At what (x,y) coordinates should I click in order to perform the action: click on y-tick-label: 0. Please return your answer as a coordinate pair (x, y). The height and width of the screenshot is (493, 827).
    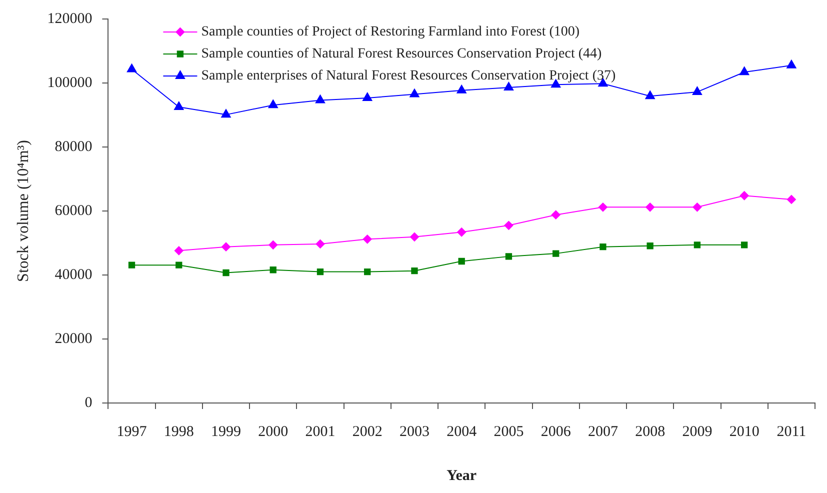
    Looking at the image, I should click on (88, 402).